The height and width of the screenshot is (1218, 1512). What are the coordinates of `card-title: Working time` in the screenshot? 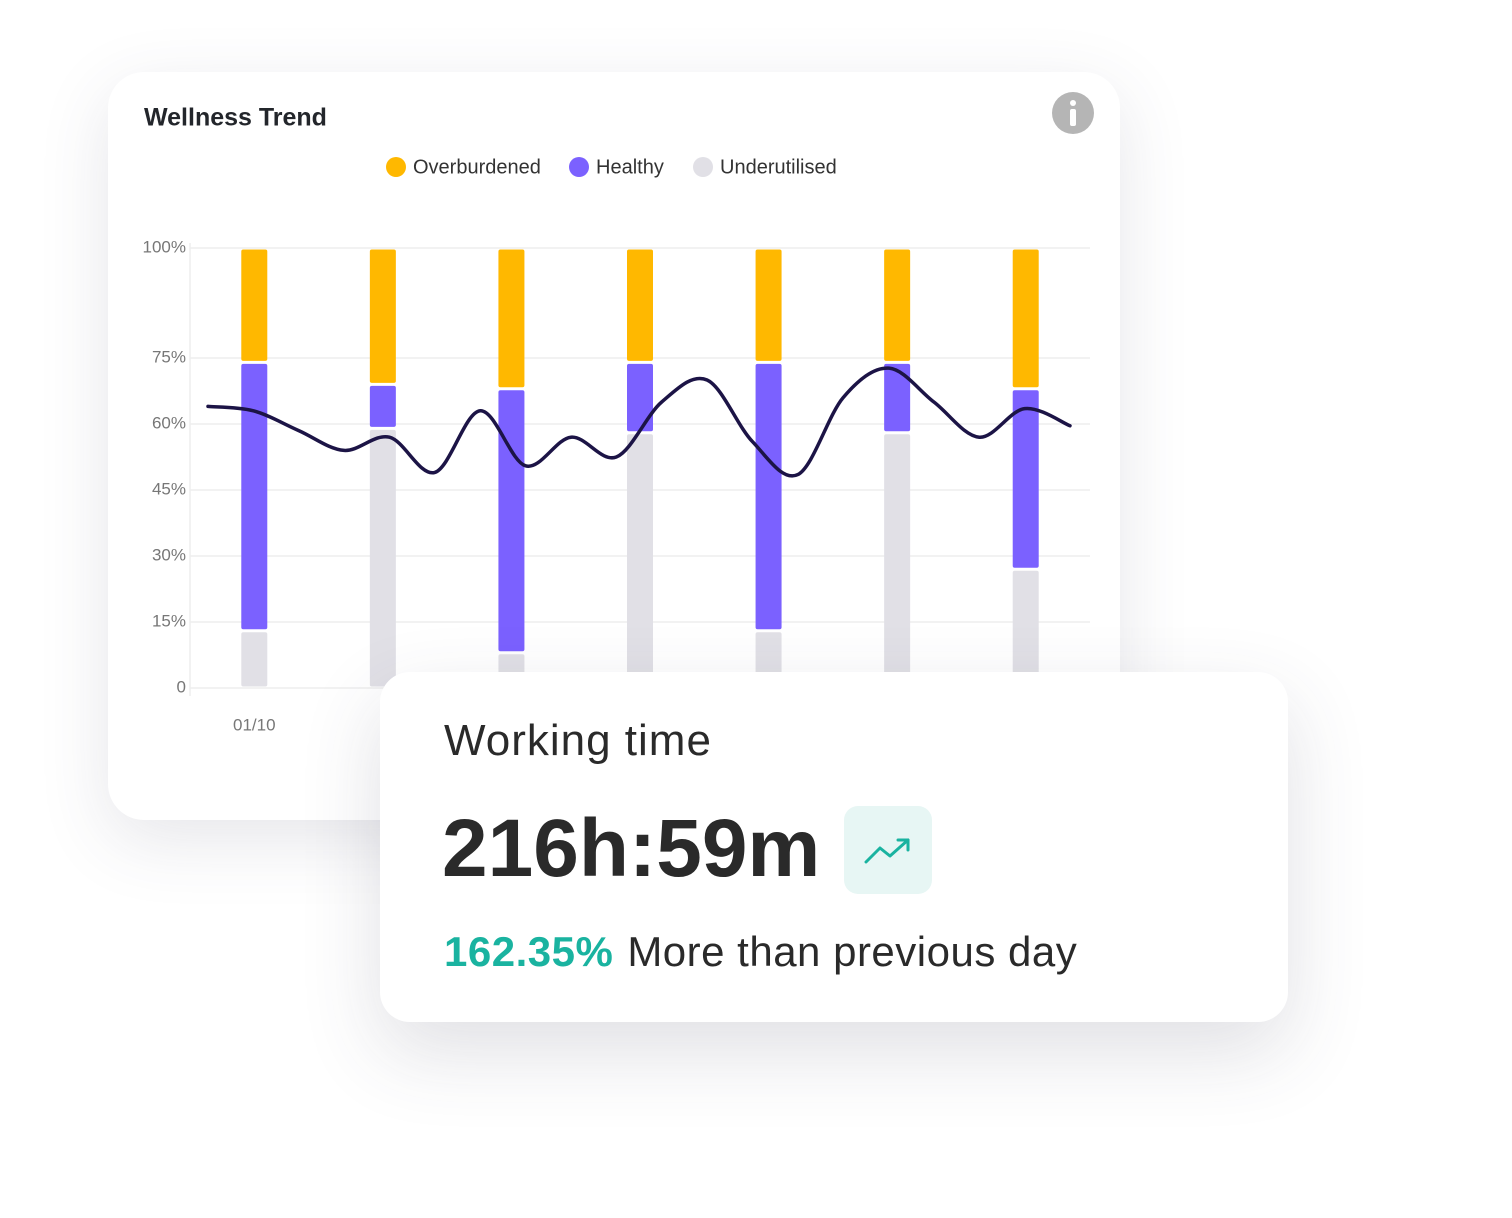 It's located at (578, 740).